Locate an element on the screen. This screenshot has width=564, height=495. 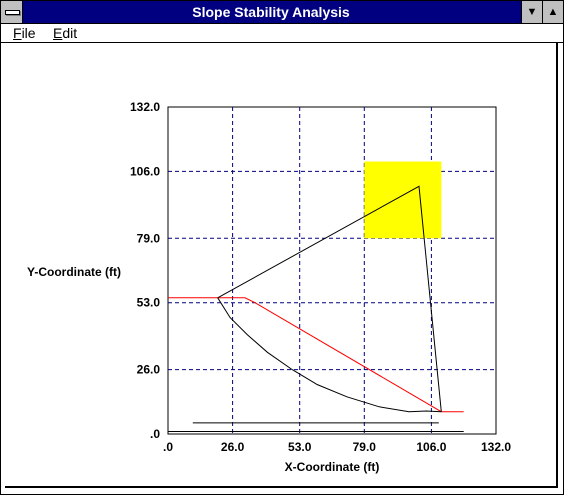
x-tick-label: 79.0 is located at coordinates (365, 447).